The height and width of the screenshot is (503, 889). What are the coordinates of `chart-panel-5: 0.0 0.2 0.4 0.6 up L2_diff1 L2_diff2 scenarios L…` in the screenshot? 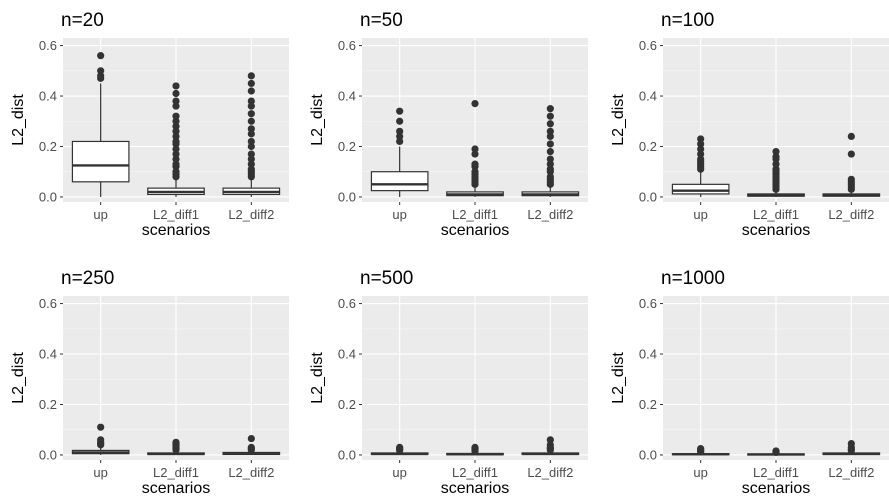 It's located at (448, 382).